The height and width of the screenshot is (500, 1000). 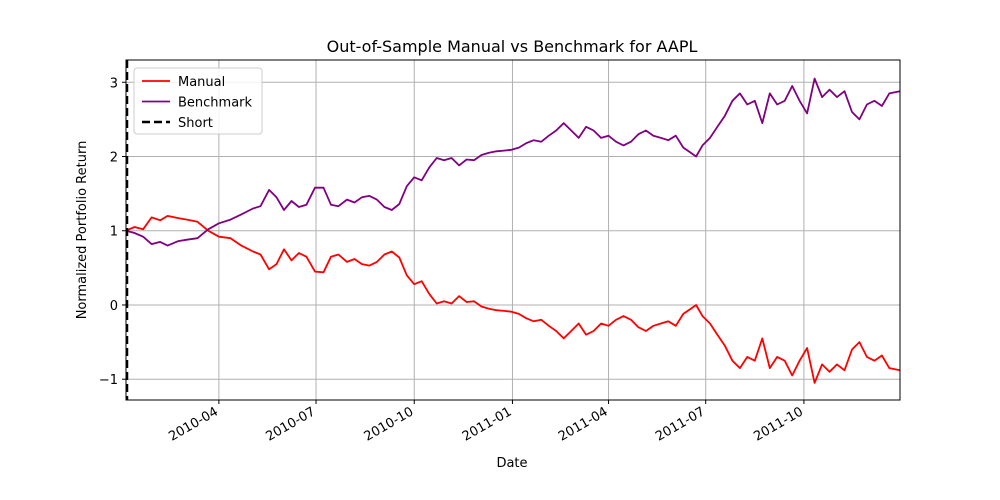 I want to click on x-tick-label: 2010-10, so click(x=389, y=424).